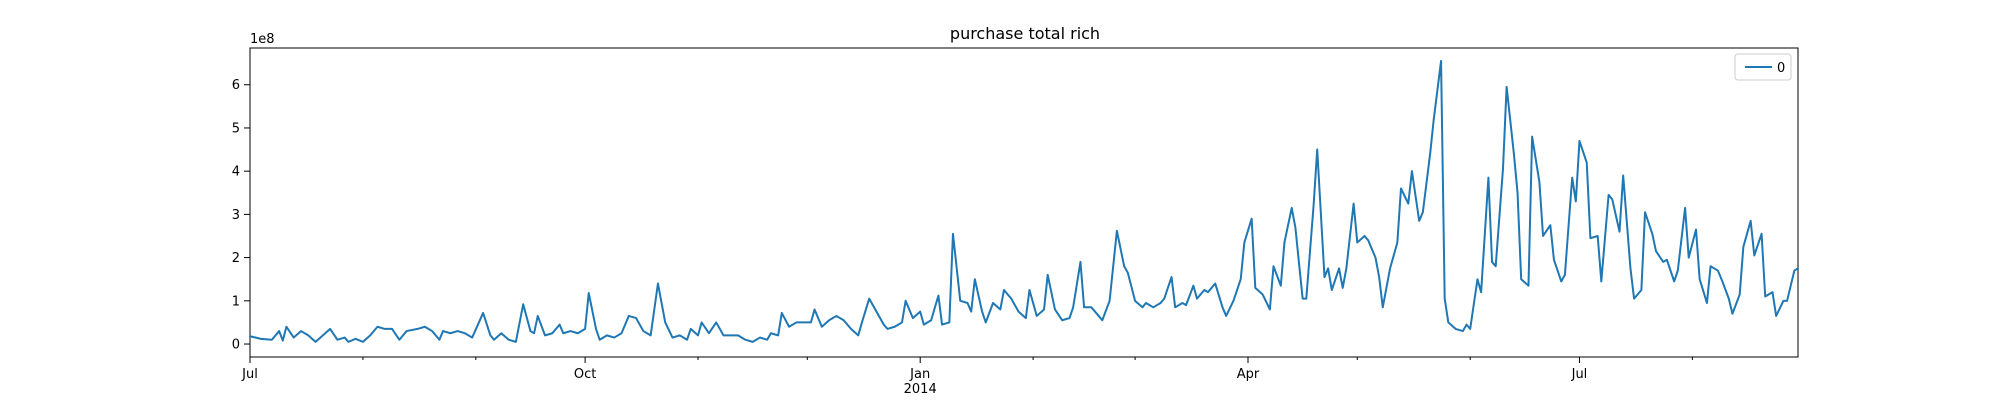 Image resolution: width=2000 pixels, height=400 pixels. What do you see at coordinates (919, 374) in the screenshot?
I see `x-tick-label: Jan` at bounding box center [919, 374].